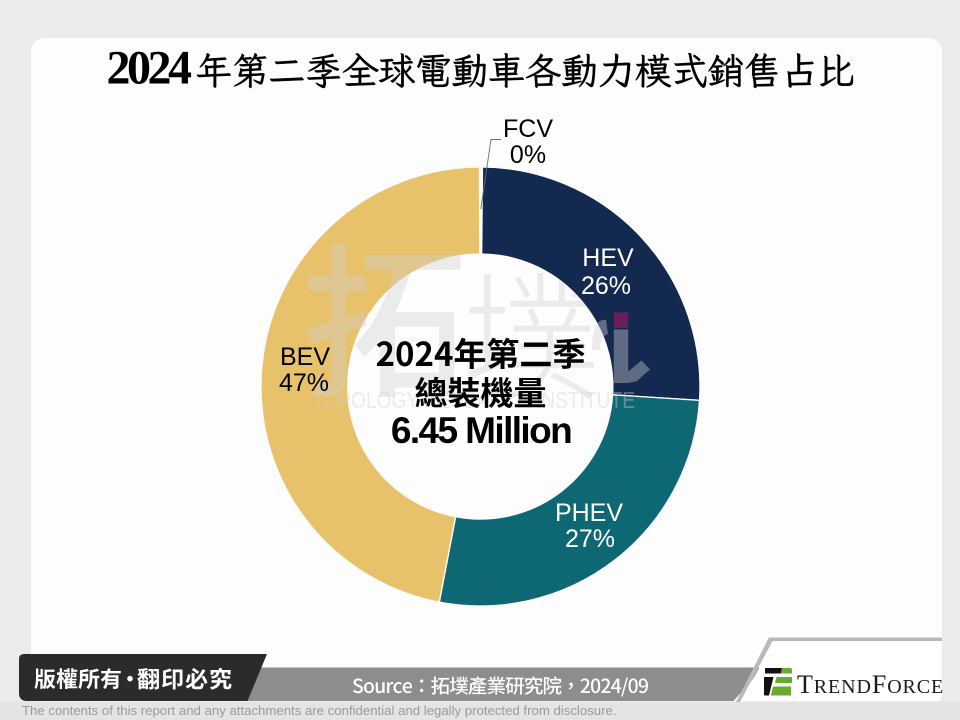  Describe the element at coordinates (305, 357) in the screenshot. I see `svg-text: BEV` at that location.